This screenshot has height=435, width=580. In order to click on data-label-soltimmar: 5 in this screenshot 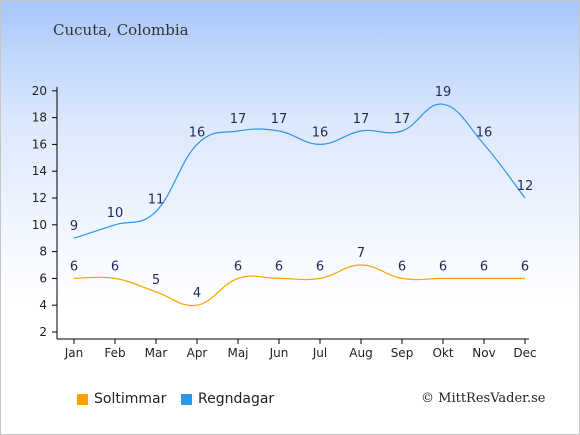, I will do `click(156, 280)`.